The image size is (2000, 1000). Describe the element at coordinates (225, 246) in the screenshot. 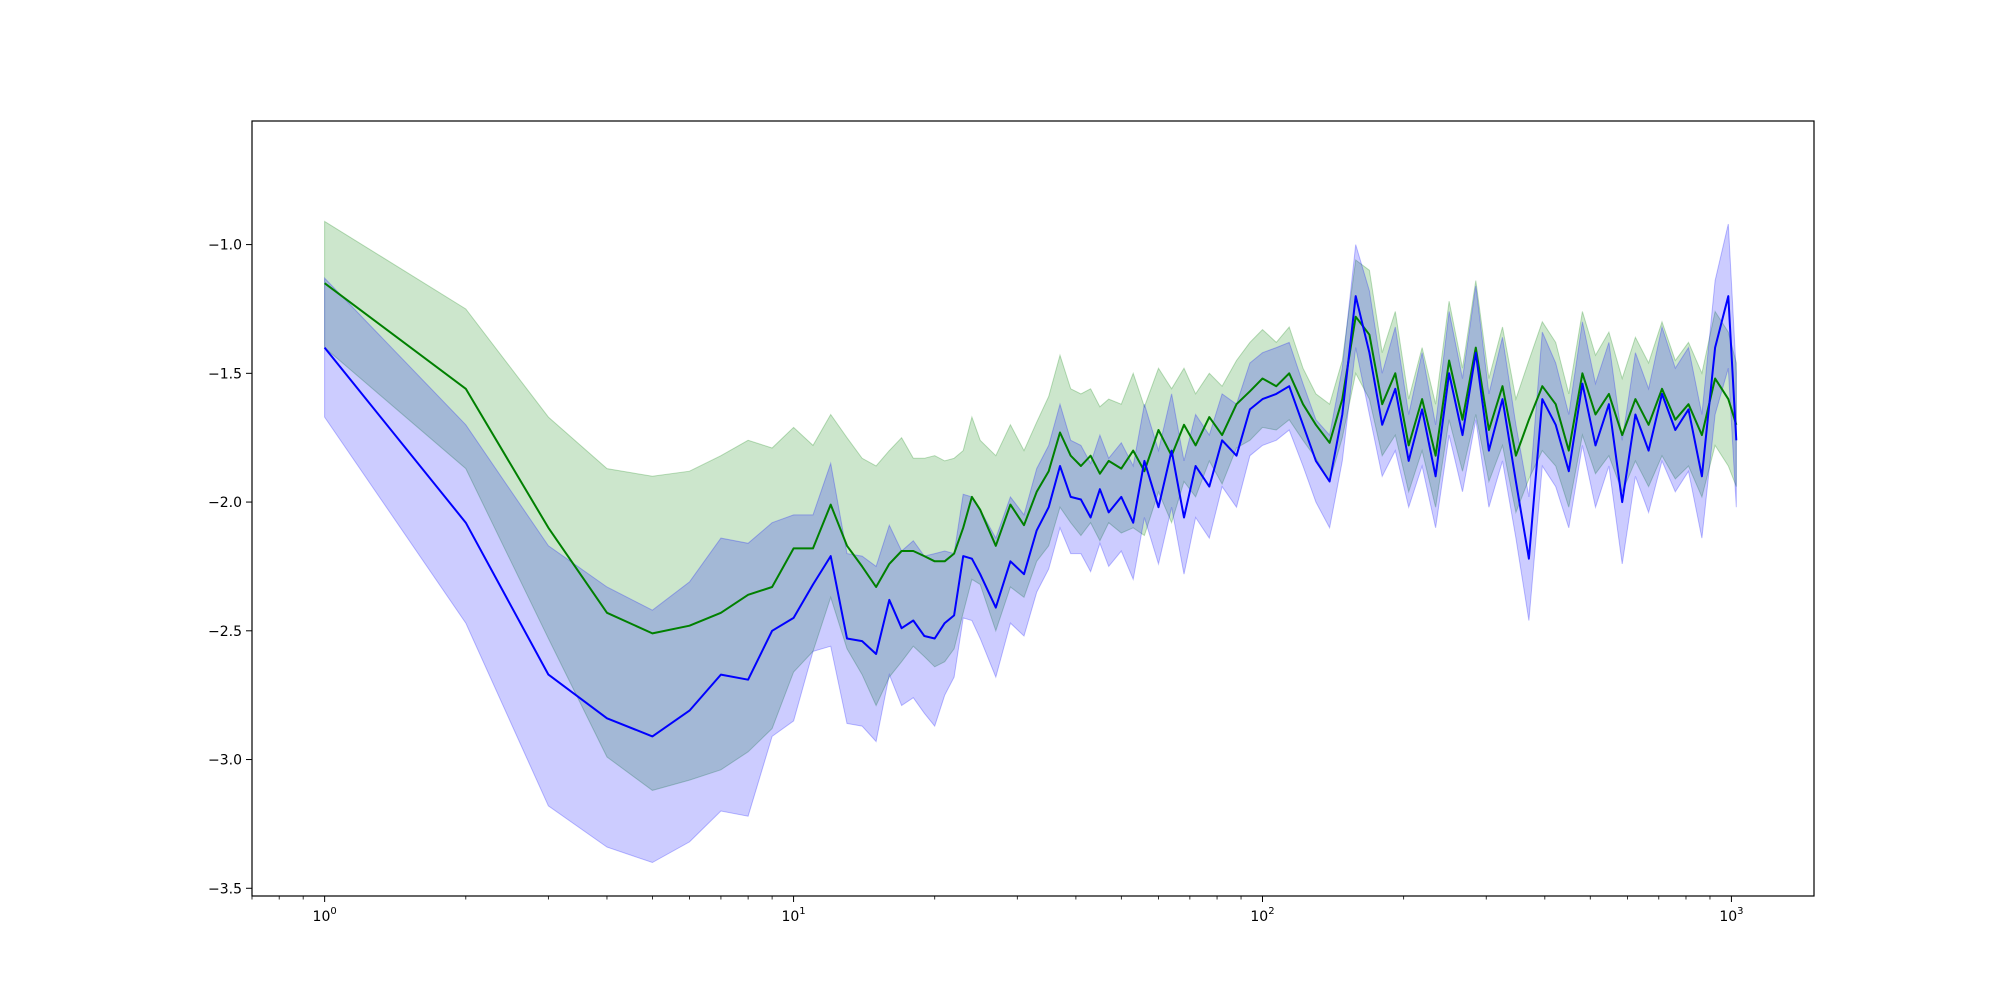

I see `y-tick-label: −1.0` at that location.